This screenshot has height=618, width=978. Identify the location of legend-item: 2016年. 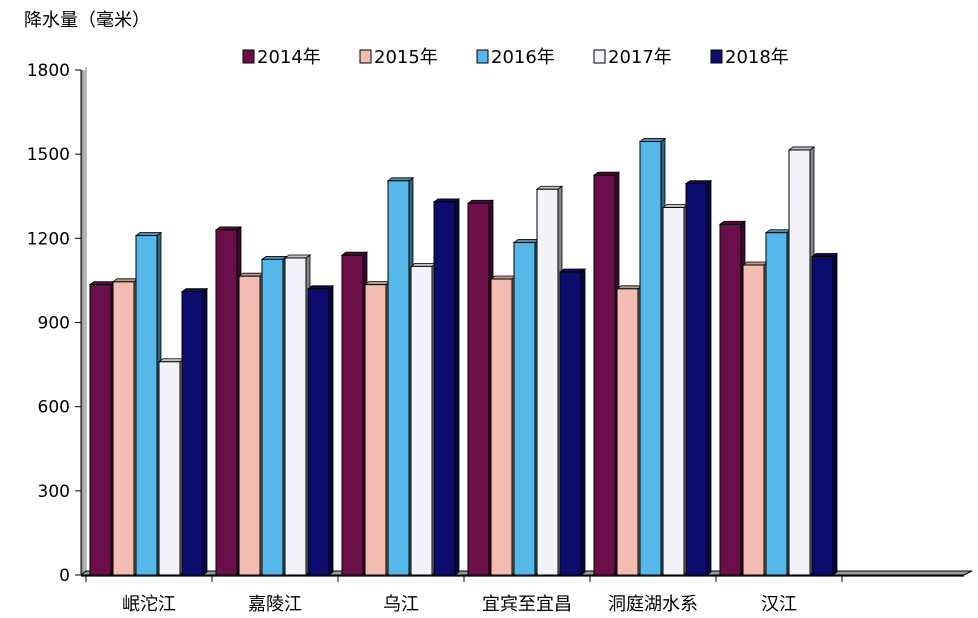
(515, 57).